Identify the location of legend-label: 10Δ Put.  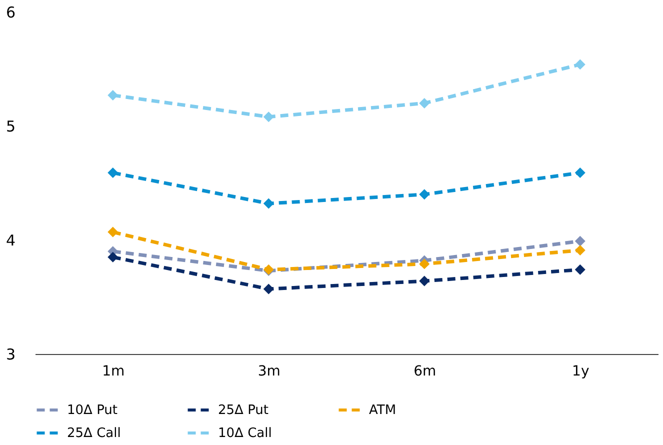
(92, 410).